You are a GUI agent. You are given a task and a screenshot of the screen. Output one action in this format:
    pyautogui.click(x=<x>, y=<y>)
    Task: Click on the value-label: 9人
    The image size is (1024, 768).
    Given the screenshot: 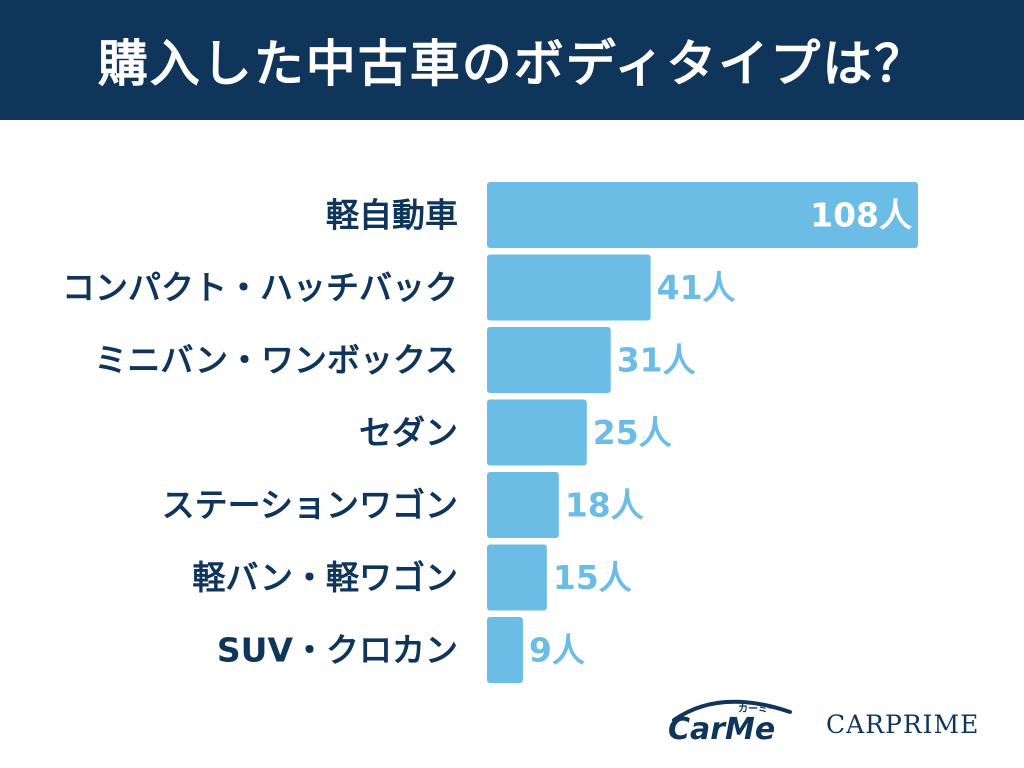 What is the action you would take?
    pyautogui.click(x=557, y=650)
    